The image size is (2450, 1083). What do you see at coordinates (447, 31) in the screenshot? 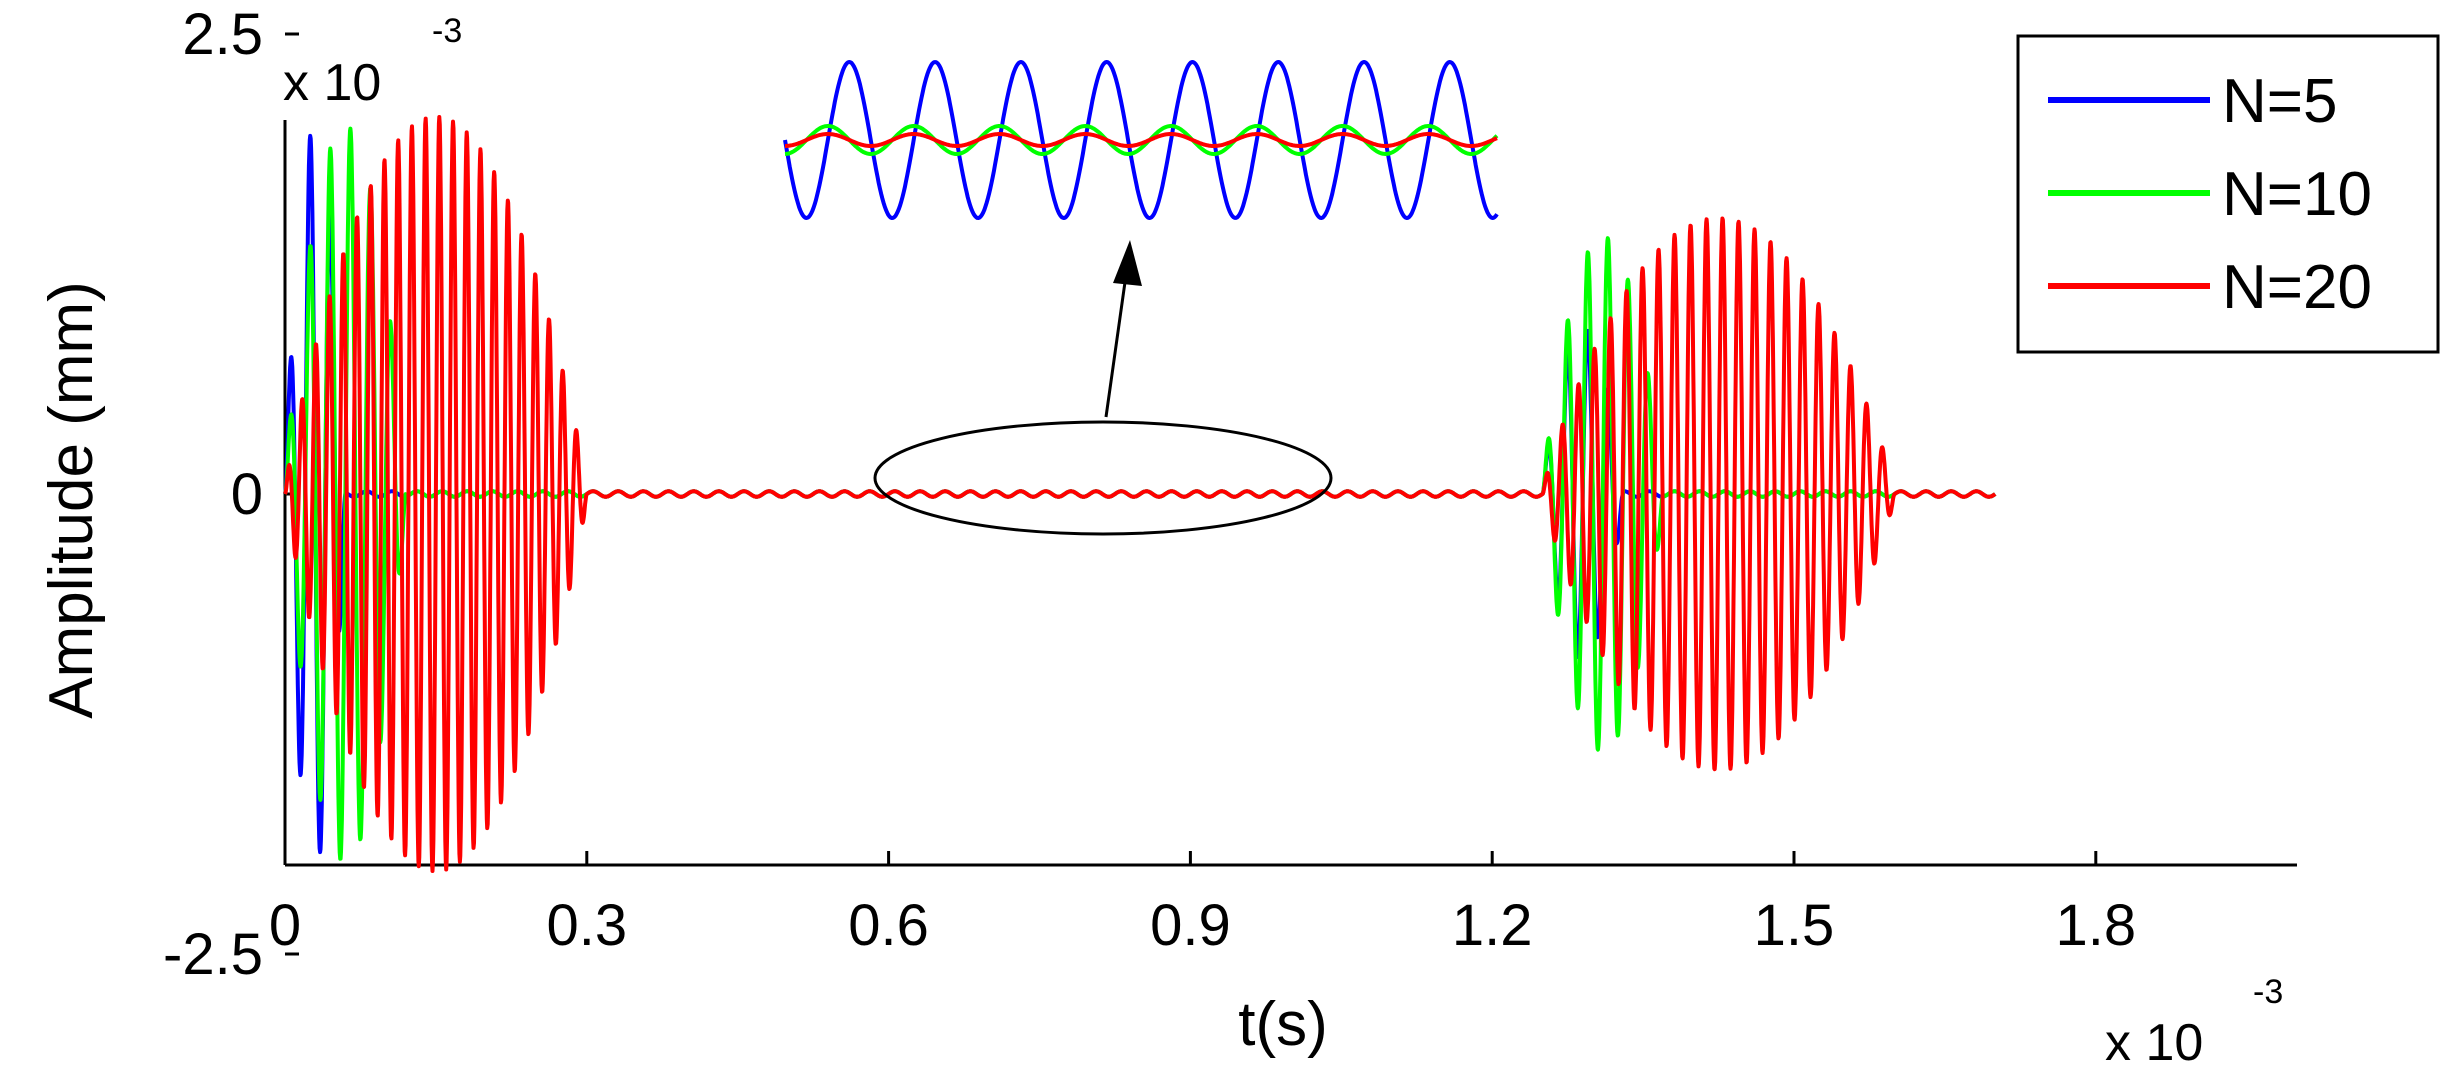
I see `y-multiplier-exponent: -3` at bounding box center [447, 31].